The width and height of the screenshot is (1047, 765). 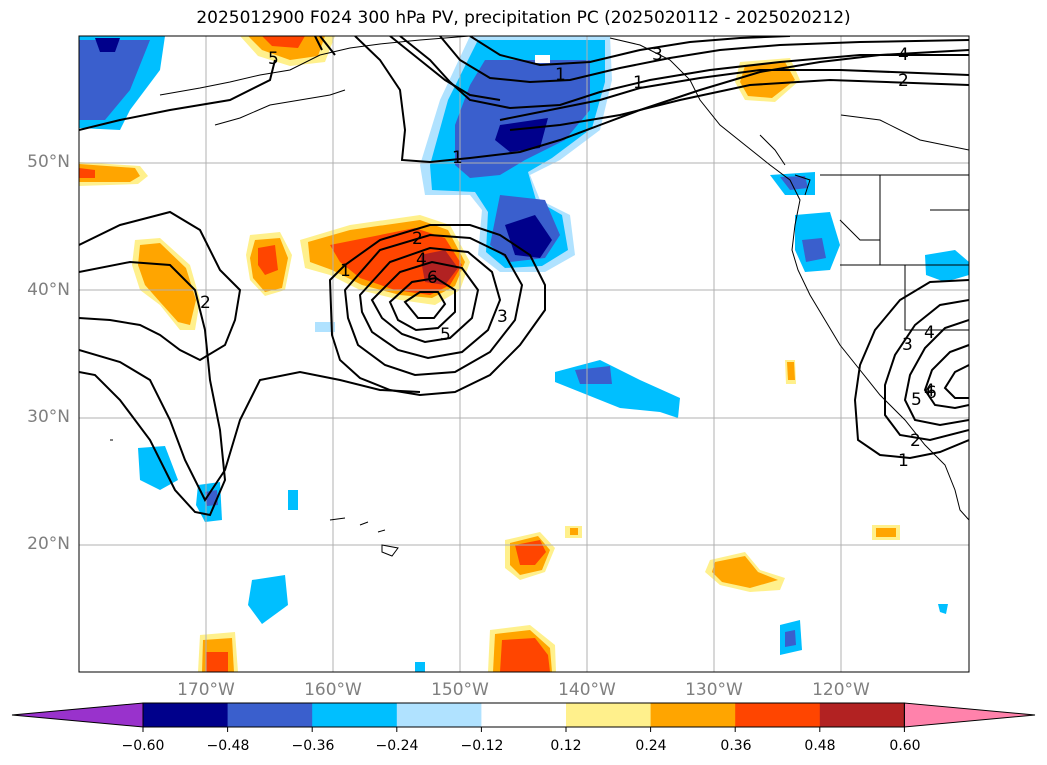 I want to click on colorbar-tick-label: 0.60, so click(x=905, y=746).